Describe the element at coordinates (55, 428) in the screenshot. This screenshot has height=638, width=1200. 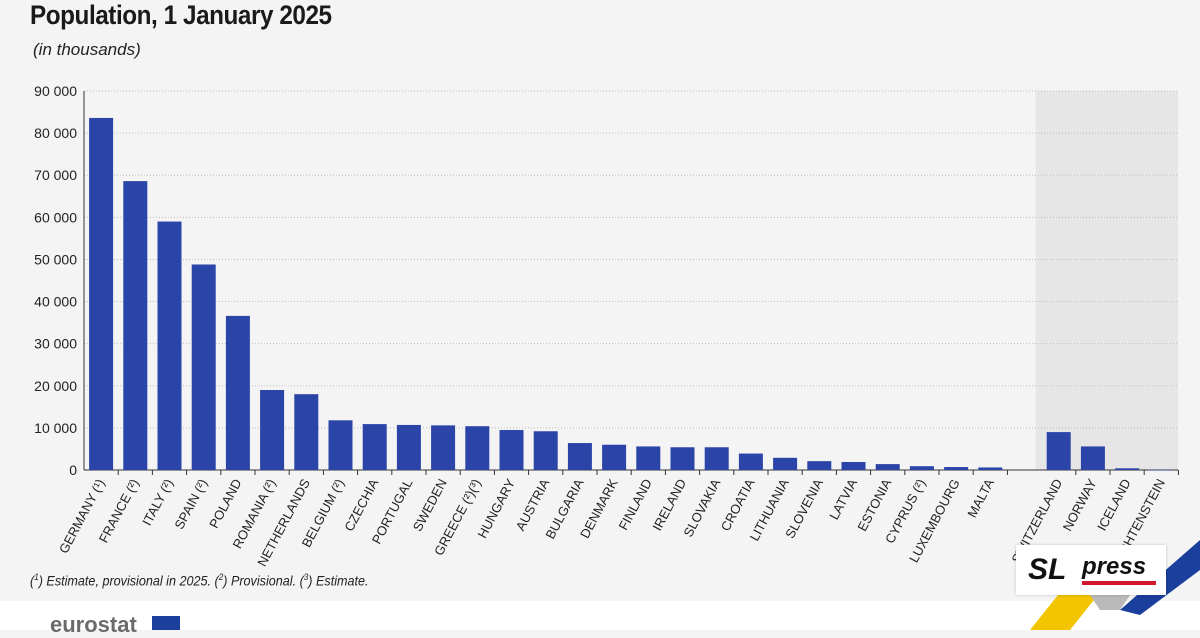
I see `y-tick-label: 10 000` at that location.